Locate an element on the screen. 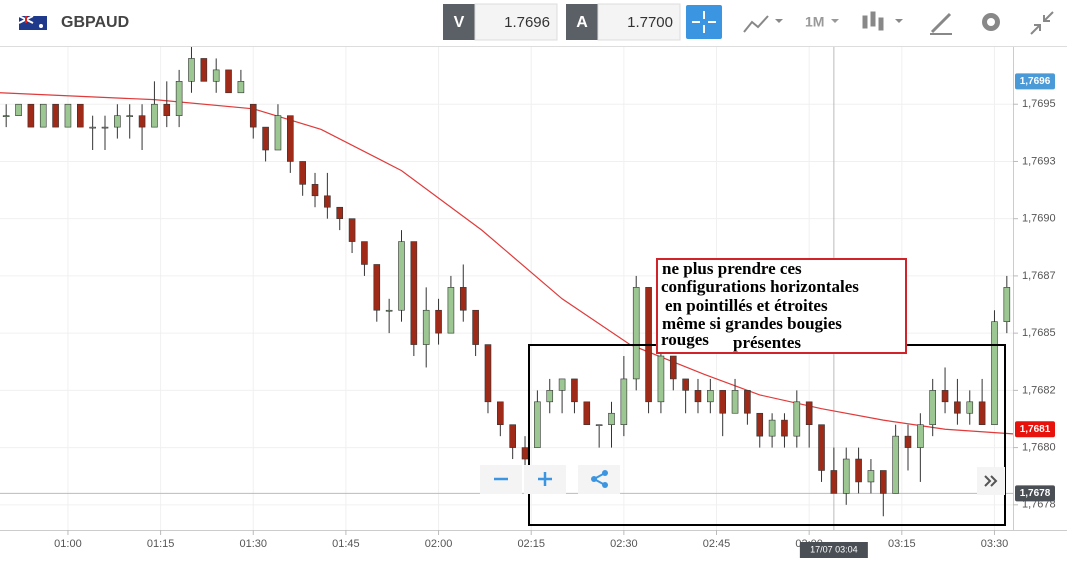 This screenshot has height=570, width=1067. price-tag-label: 1,7681 is located at coordinates (1035, 429).